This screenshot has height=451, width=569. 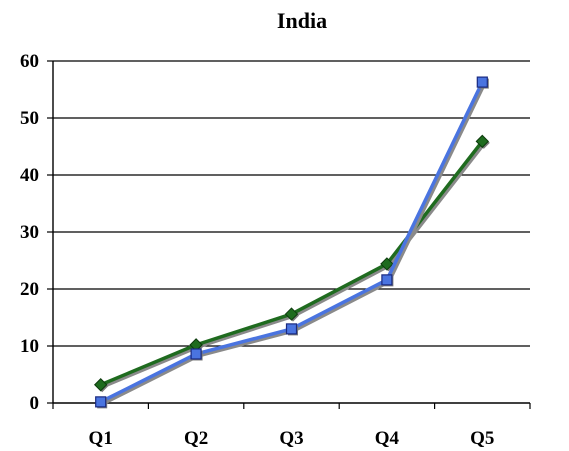 I want to click on x-tick-label: Q1, so click(x=101, y=438).